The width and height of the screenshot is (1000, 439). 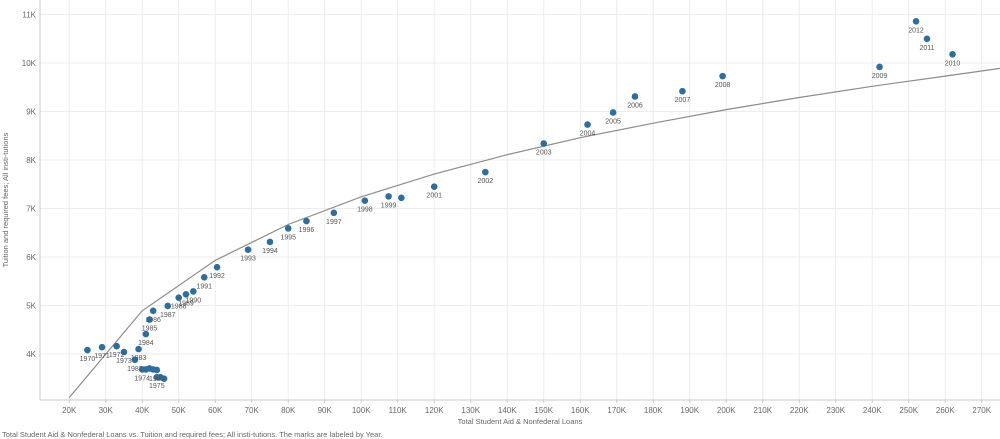 I want to click on y-tick-label: 6K, so click(x=31, y=257).